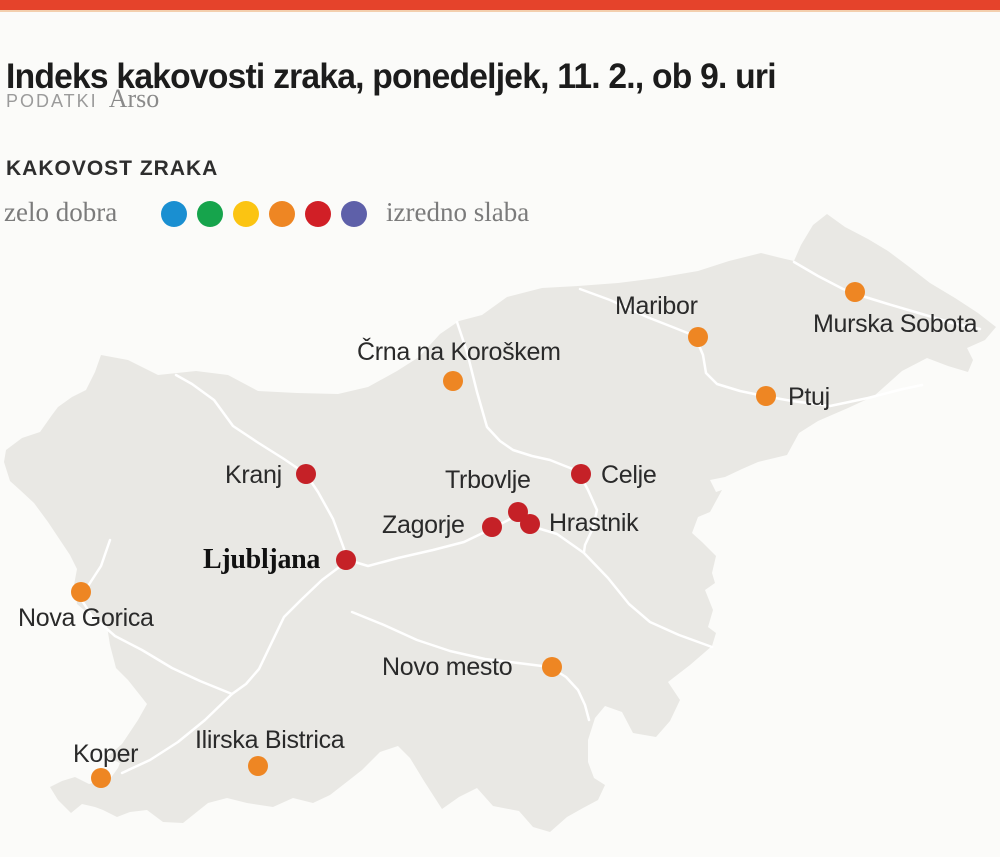  Describe the element at coordinates (156, 617) in the screenshot. I see `river-soca` at that location.